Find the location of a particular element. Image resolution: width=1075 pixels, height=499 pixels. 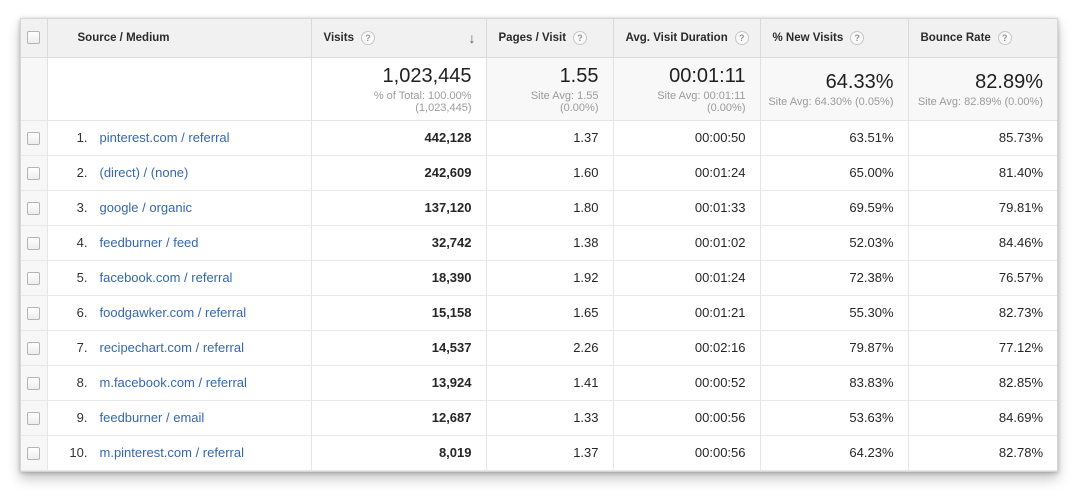

bounce-rate-value: 76.57% is located at coordinates (982, 278).